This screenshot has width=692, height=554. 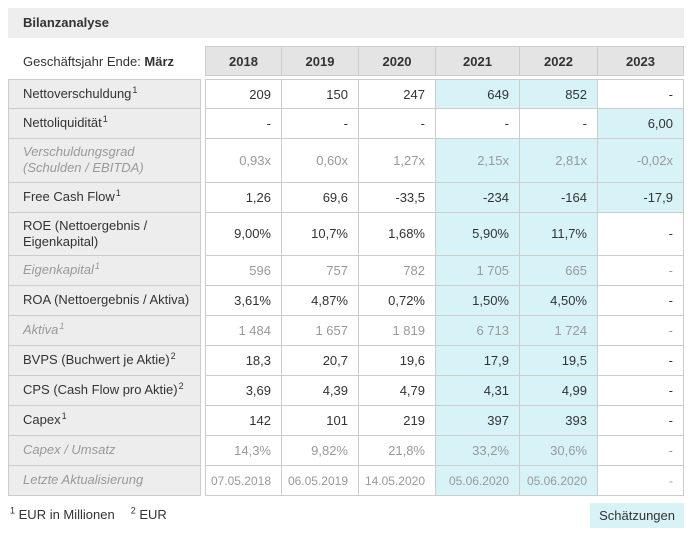 I want to click on value-cell: 1 819, so click(x=397, y=331).